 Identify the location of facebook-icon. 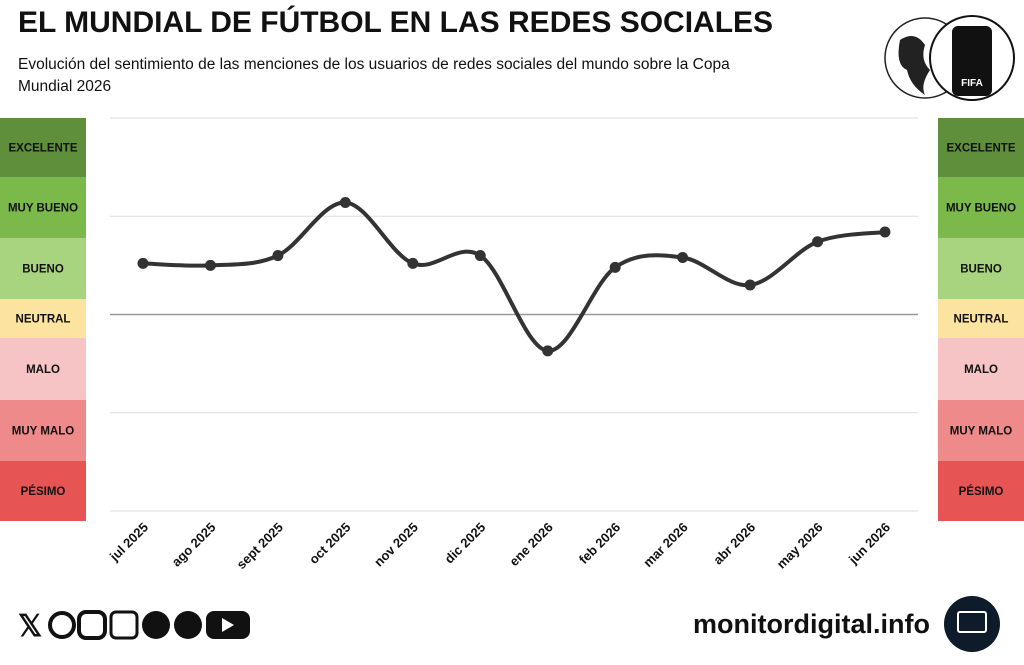
(188, 625).